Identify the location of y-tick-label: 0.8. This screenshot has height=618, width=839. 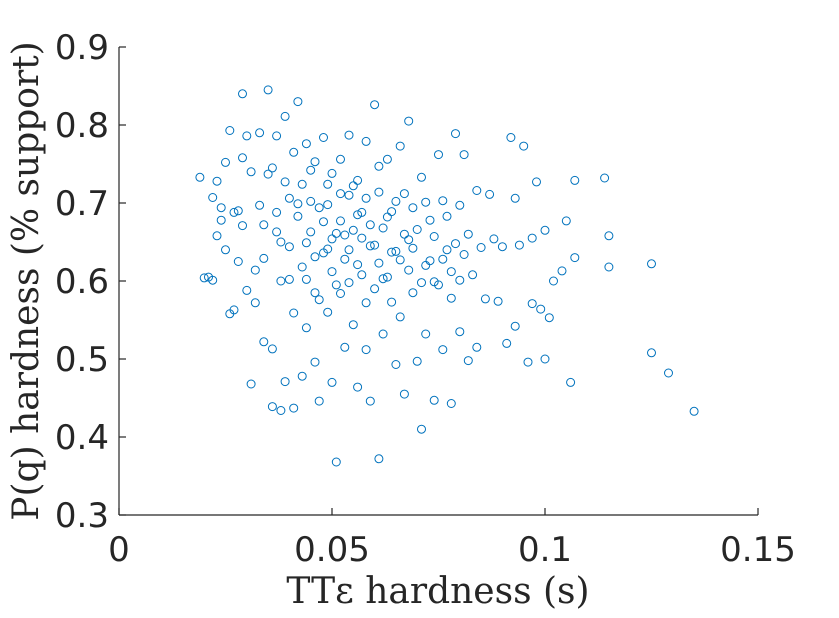
(82, 126).